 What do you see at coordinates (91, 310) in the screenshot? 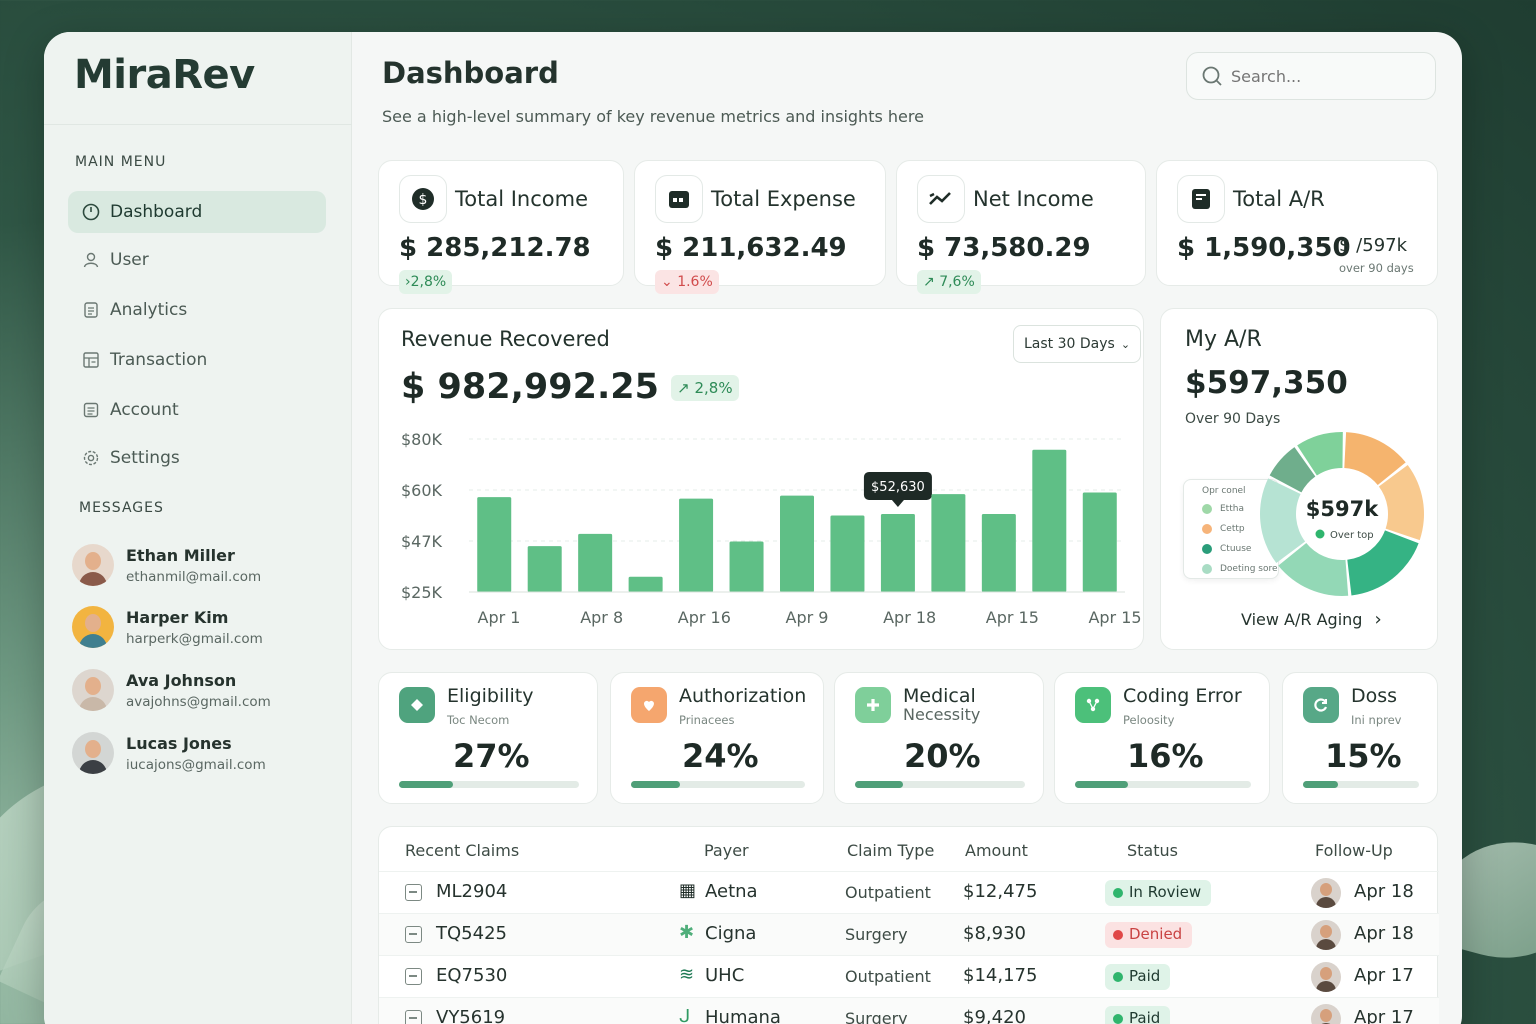
I see `analytics-icon` at bounding box center [91, 310].